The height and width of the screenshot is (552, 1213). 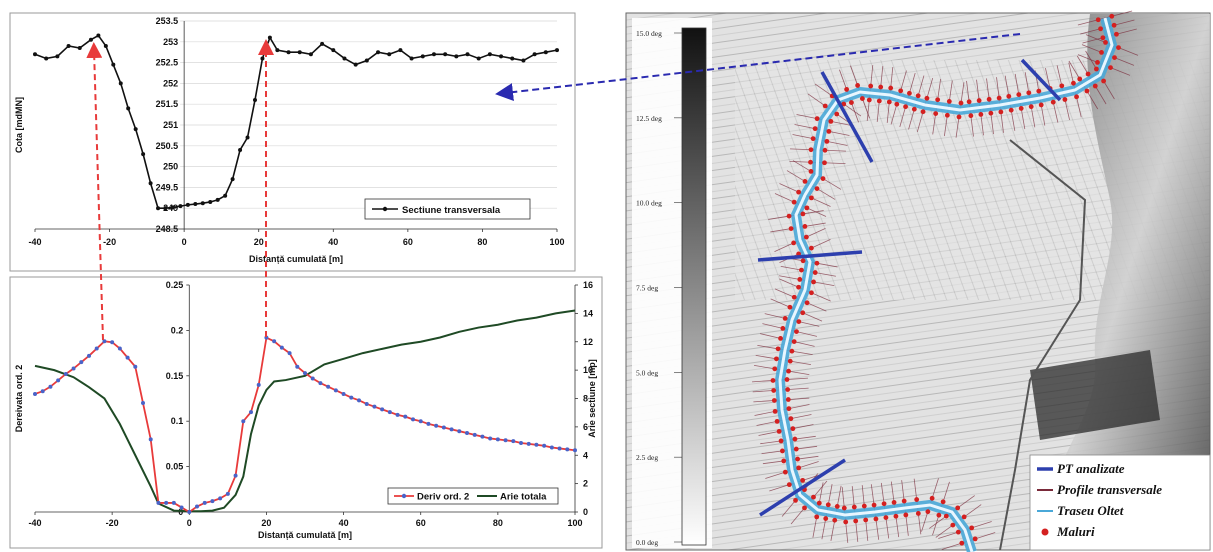 What do you see at coordinates (588, 285) in the screenshot?
I see `bottom-y2-tick-label: 16` at bounding box center [588, 285].